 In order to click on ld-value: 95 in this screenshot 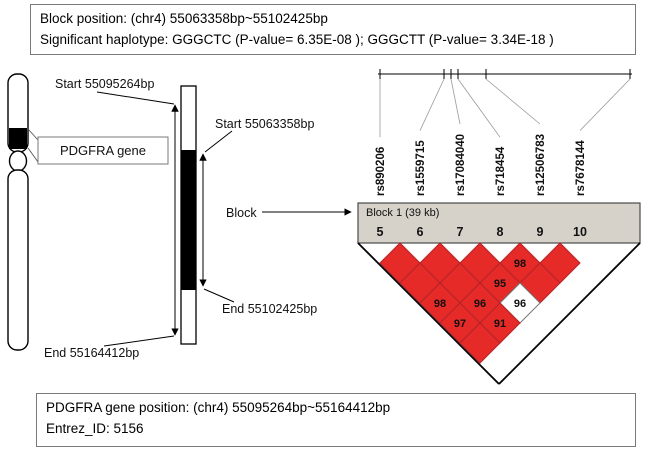, I will do `click(500, 284)`.